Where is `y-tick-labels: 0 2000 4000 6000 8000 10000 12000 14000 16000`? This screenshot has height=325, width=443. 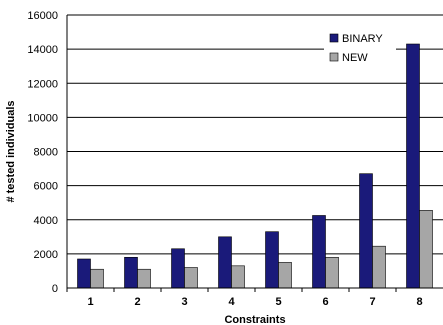
y-tick-labels: 0 2000 4000 6000 8000 10000 12000 14000 16000 is located at coordinates (42, 152).